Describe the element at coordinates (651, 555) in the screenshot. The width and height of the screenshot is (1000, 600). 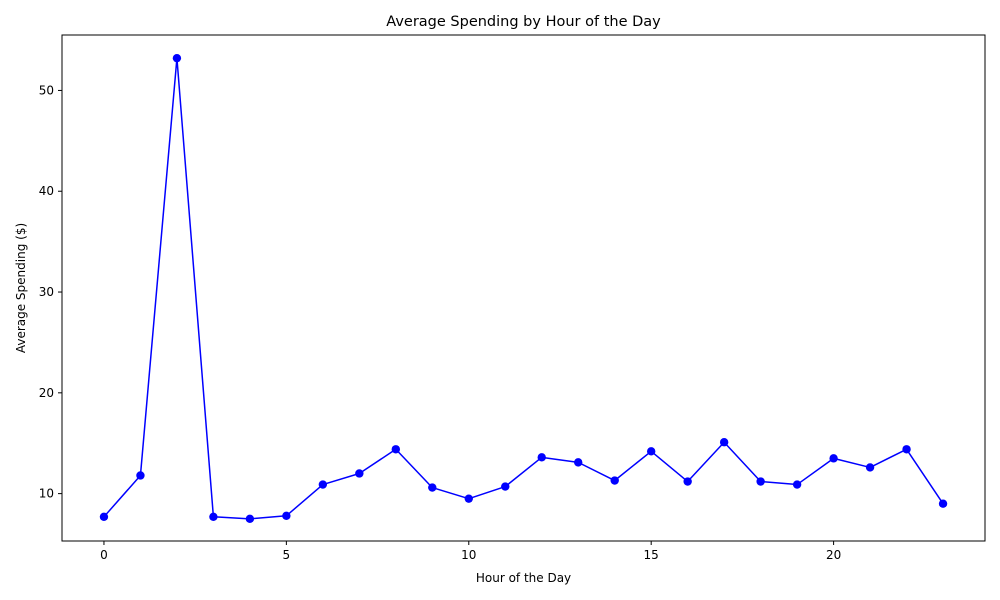
I see `x-tick-label: 15` at that location.